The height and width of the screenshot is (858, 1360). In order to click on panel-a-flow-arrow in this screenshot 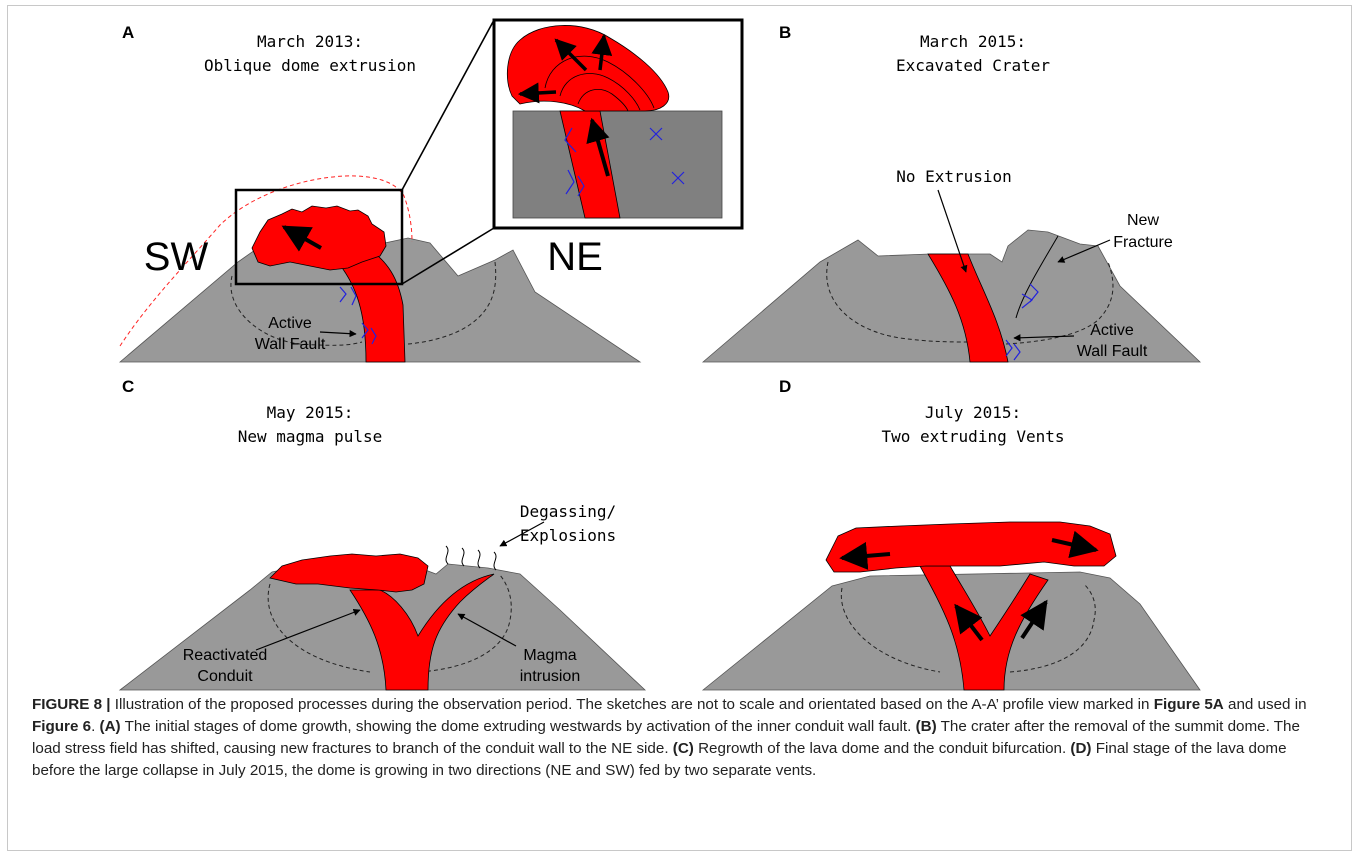, I will do `click(301, 238)`.